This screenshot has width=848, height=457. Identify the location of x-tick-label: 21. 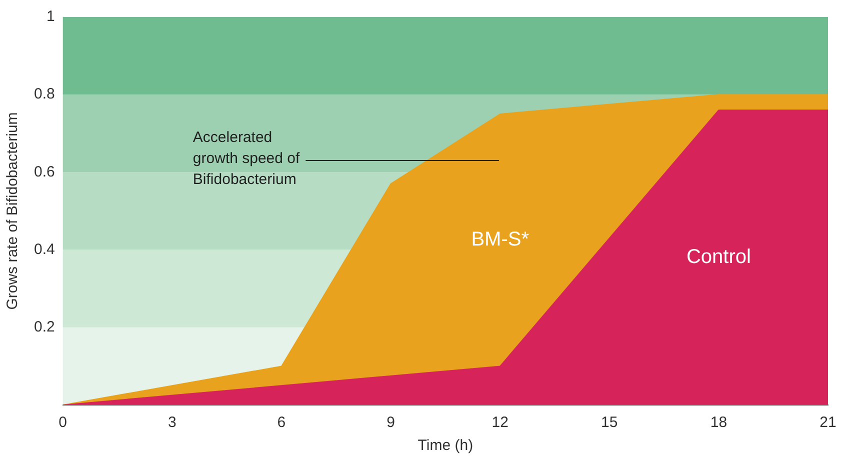
(828, 423).